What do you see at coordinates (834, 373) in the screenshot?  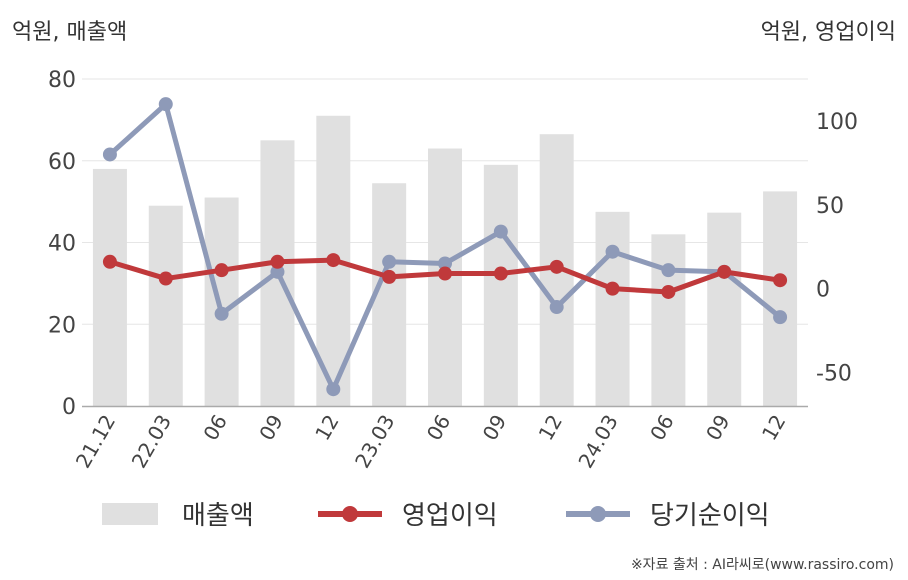 I see `right-tick-label: -50` at bounding box center [834, 373].